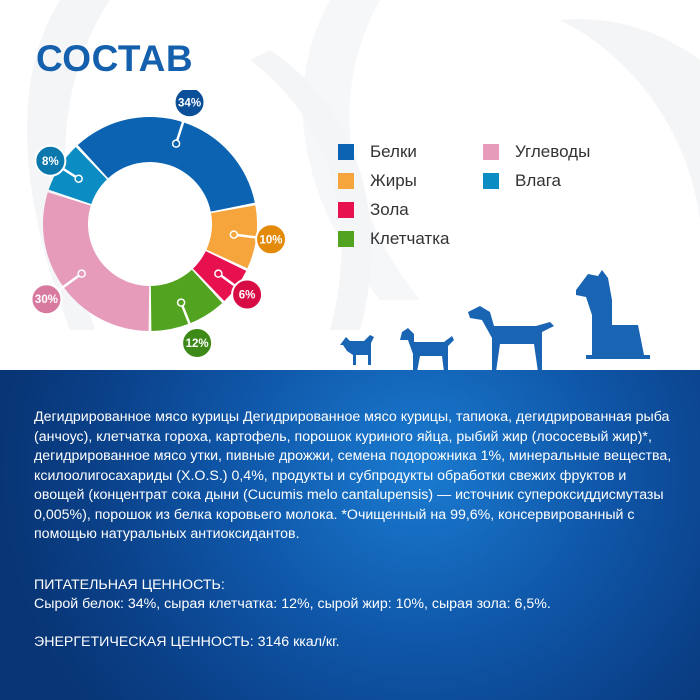 This screenshot has height=700, width=700. I want to click on data-label-protein: 34%, so click(189, 103).